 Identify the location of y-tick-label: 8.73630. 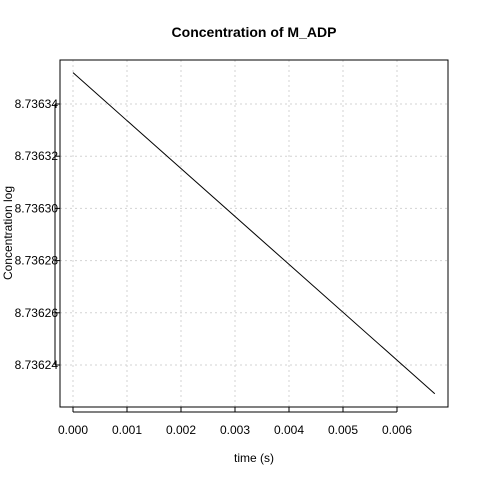
(37, 208).